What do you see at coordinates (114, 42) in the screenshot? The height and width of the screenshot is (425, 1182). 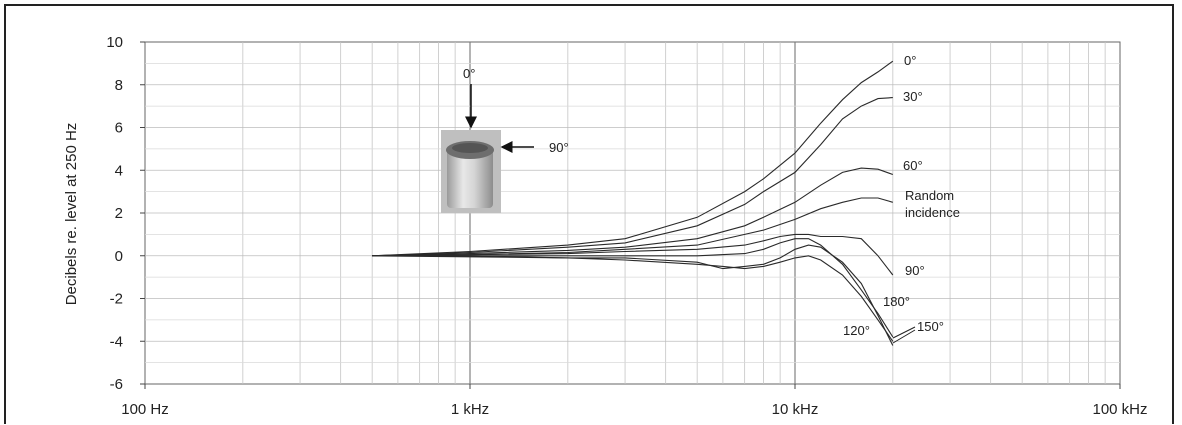 I see `y-tick-label: 10` at bounding box center [114, 42].